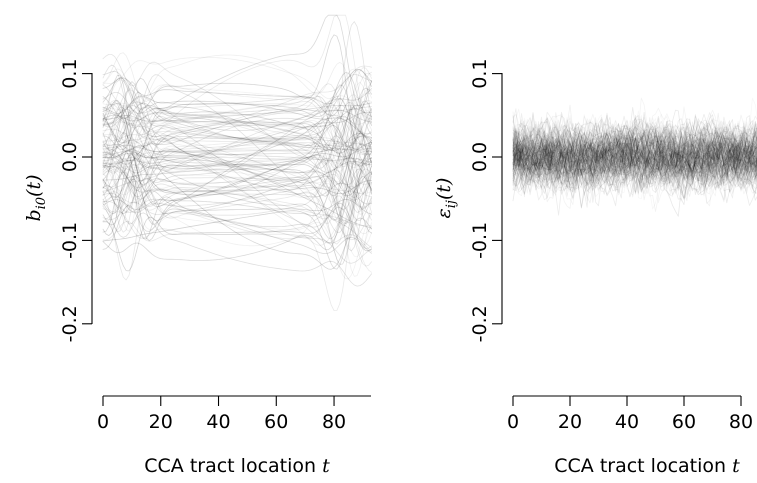 This screenshot has height=483, width=757. Describe the element at coordinates (485, 200) in the screenshot. I see `right-y-ticks: -0.2 -0.1 0.0 0.1` at that location.